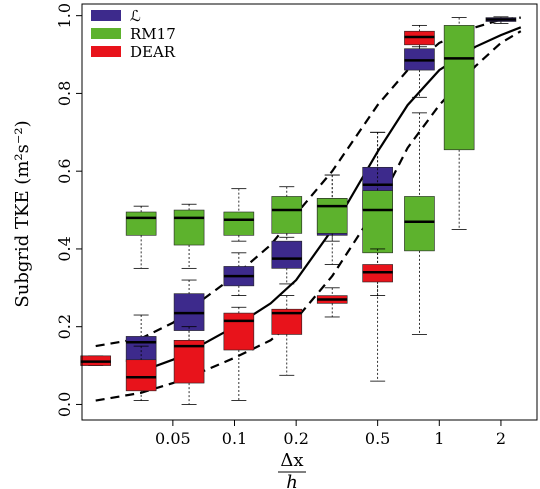  What do you see at coordinates (153, 34) in the screenshot?
I see `legend-label: RM17` at bounding box center [153, 34].